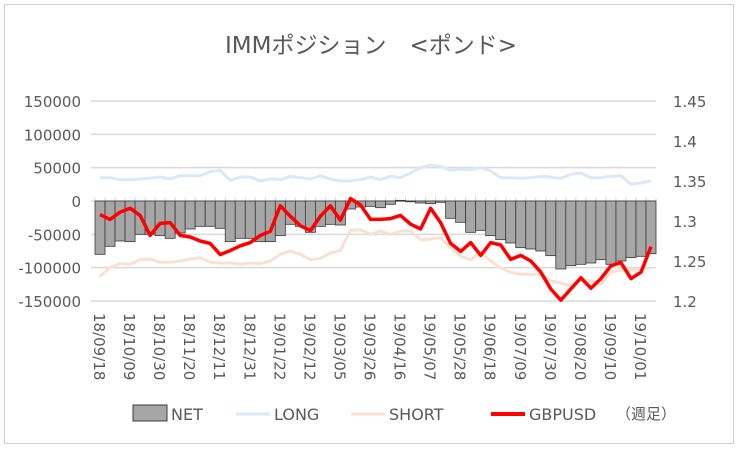 This screenshot has width=740, height=450. What do you see at coordinates (49, 302) in the screenshot?
I see `y-left-tick-label: -150000` at bounding box center [49, 302].